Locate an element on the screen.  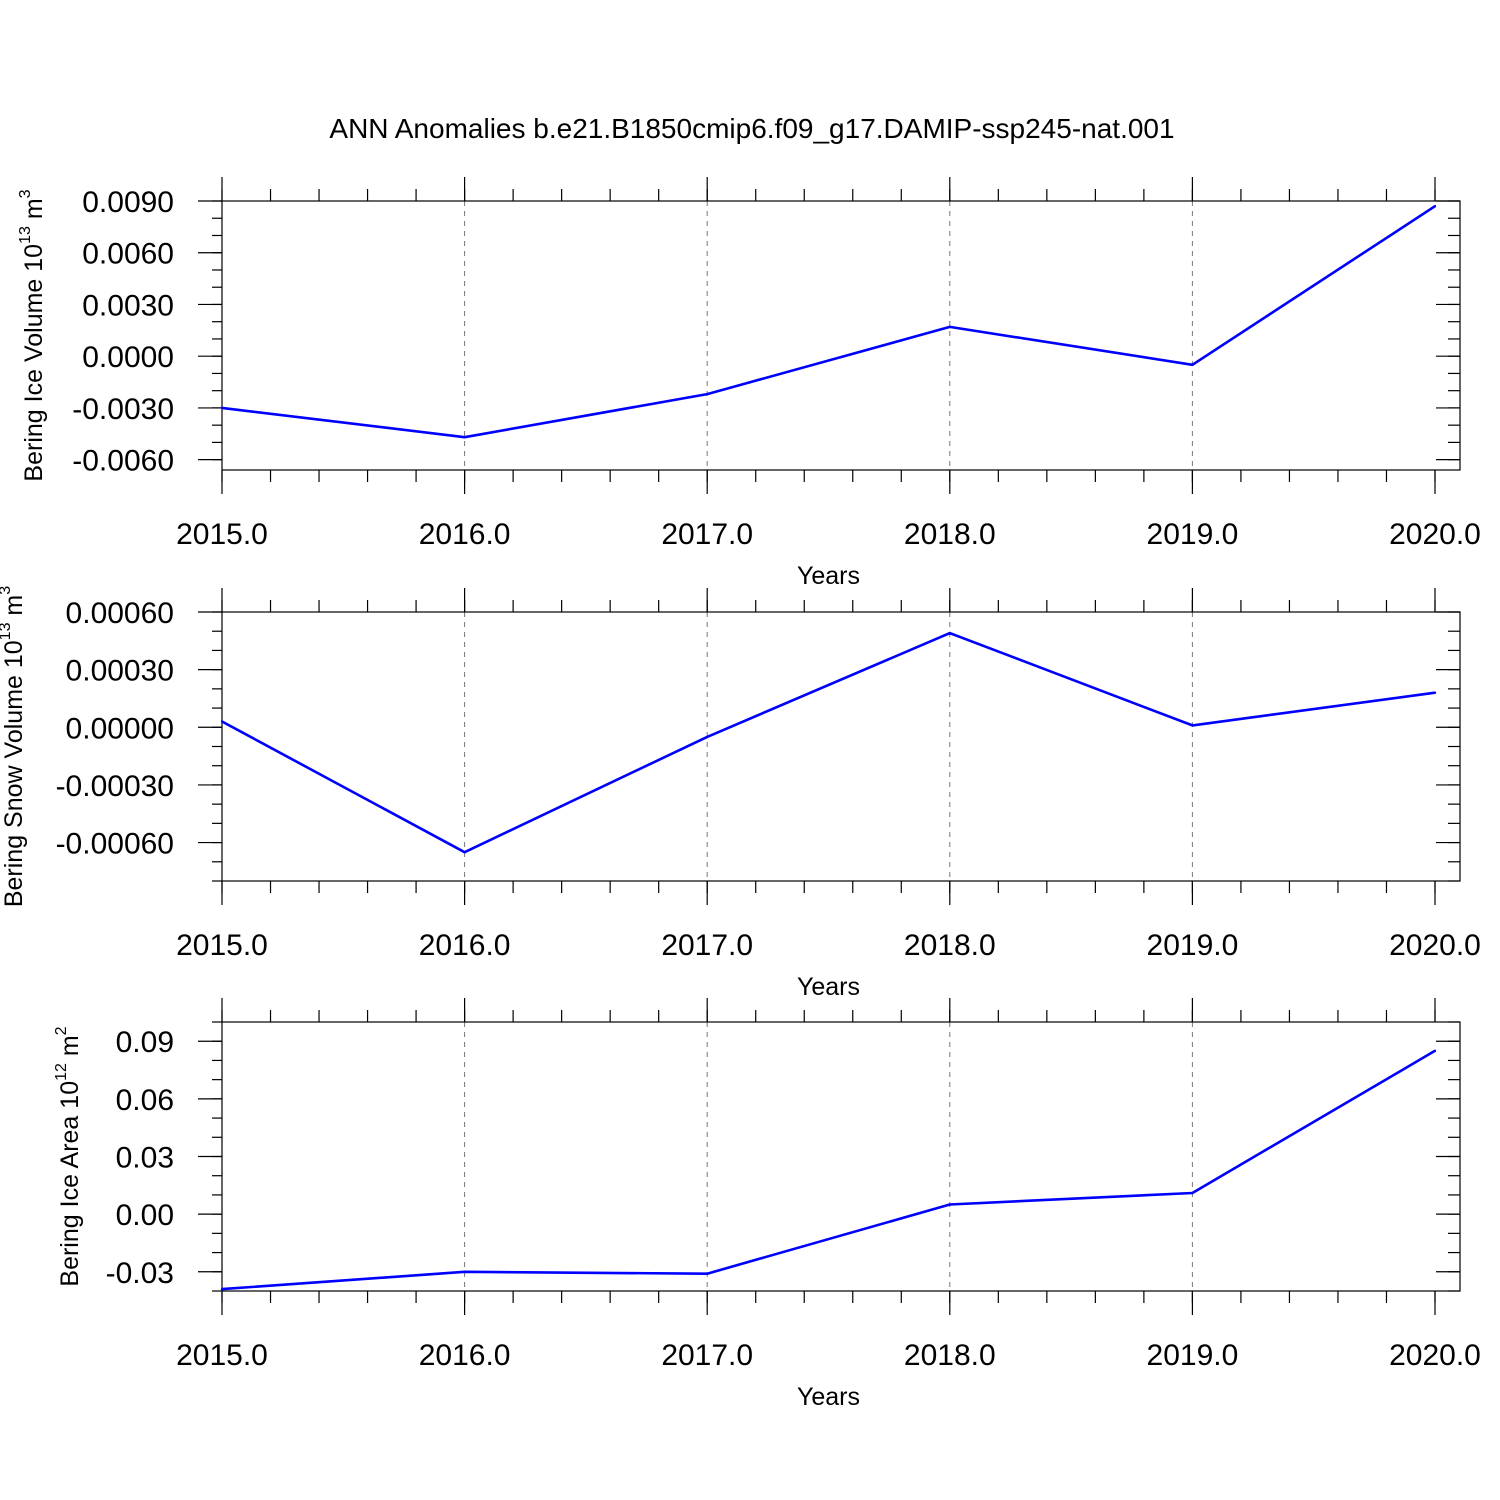
y-tick-label: 0.03 is located at coordinates (145, 1158).